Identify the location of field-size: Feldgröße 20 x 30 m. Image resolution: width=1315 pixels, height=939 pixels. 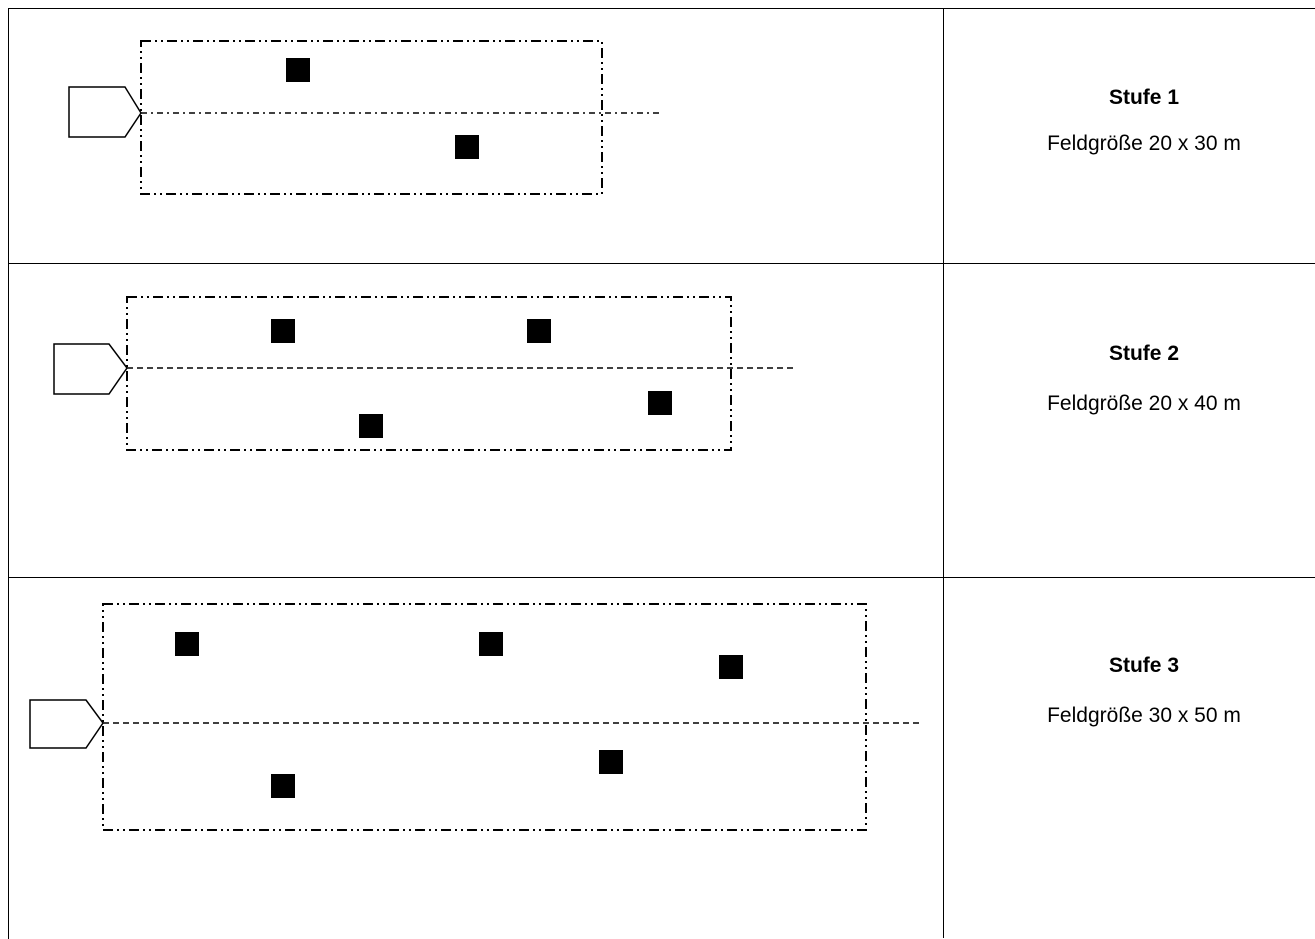
(1144, 143).